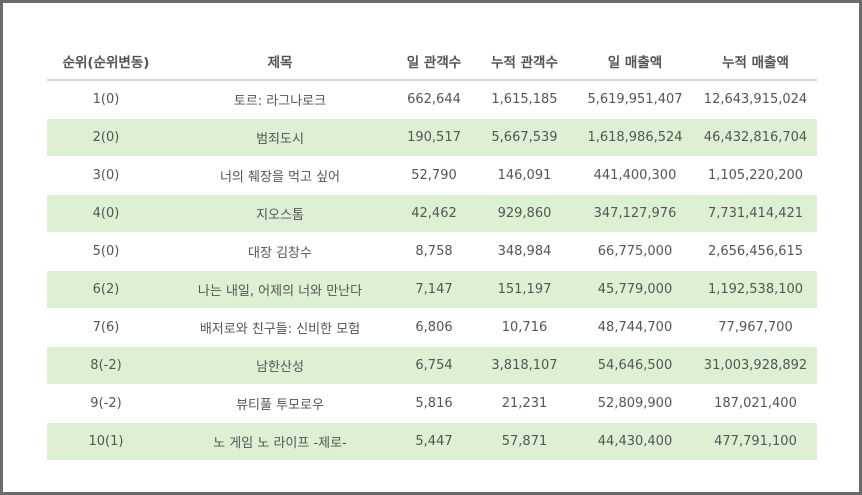  I want to click on cell-rank: 2(0), so click(106, 137).